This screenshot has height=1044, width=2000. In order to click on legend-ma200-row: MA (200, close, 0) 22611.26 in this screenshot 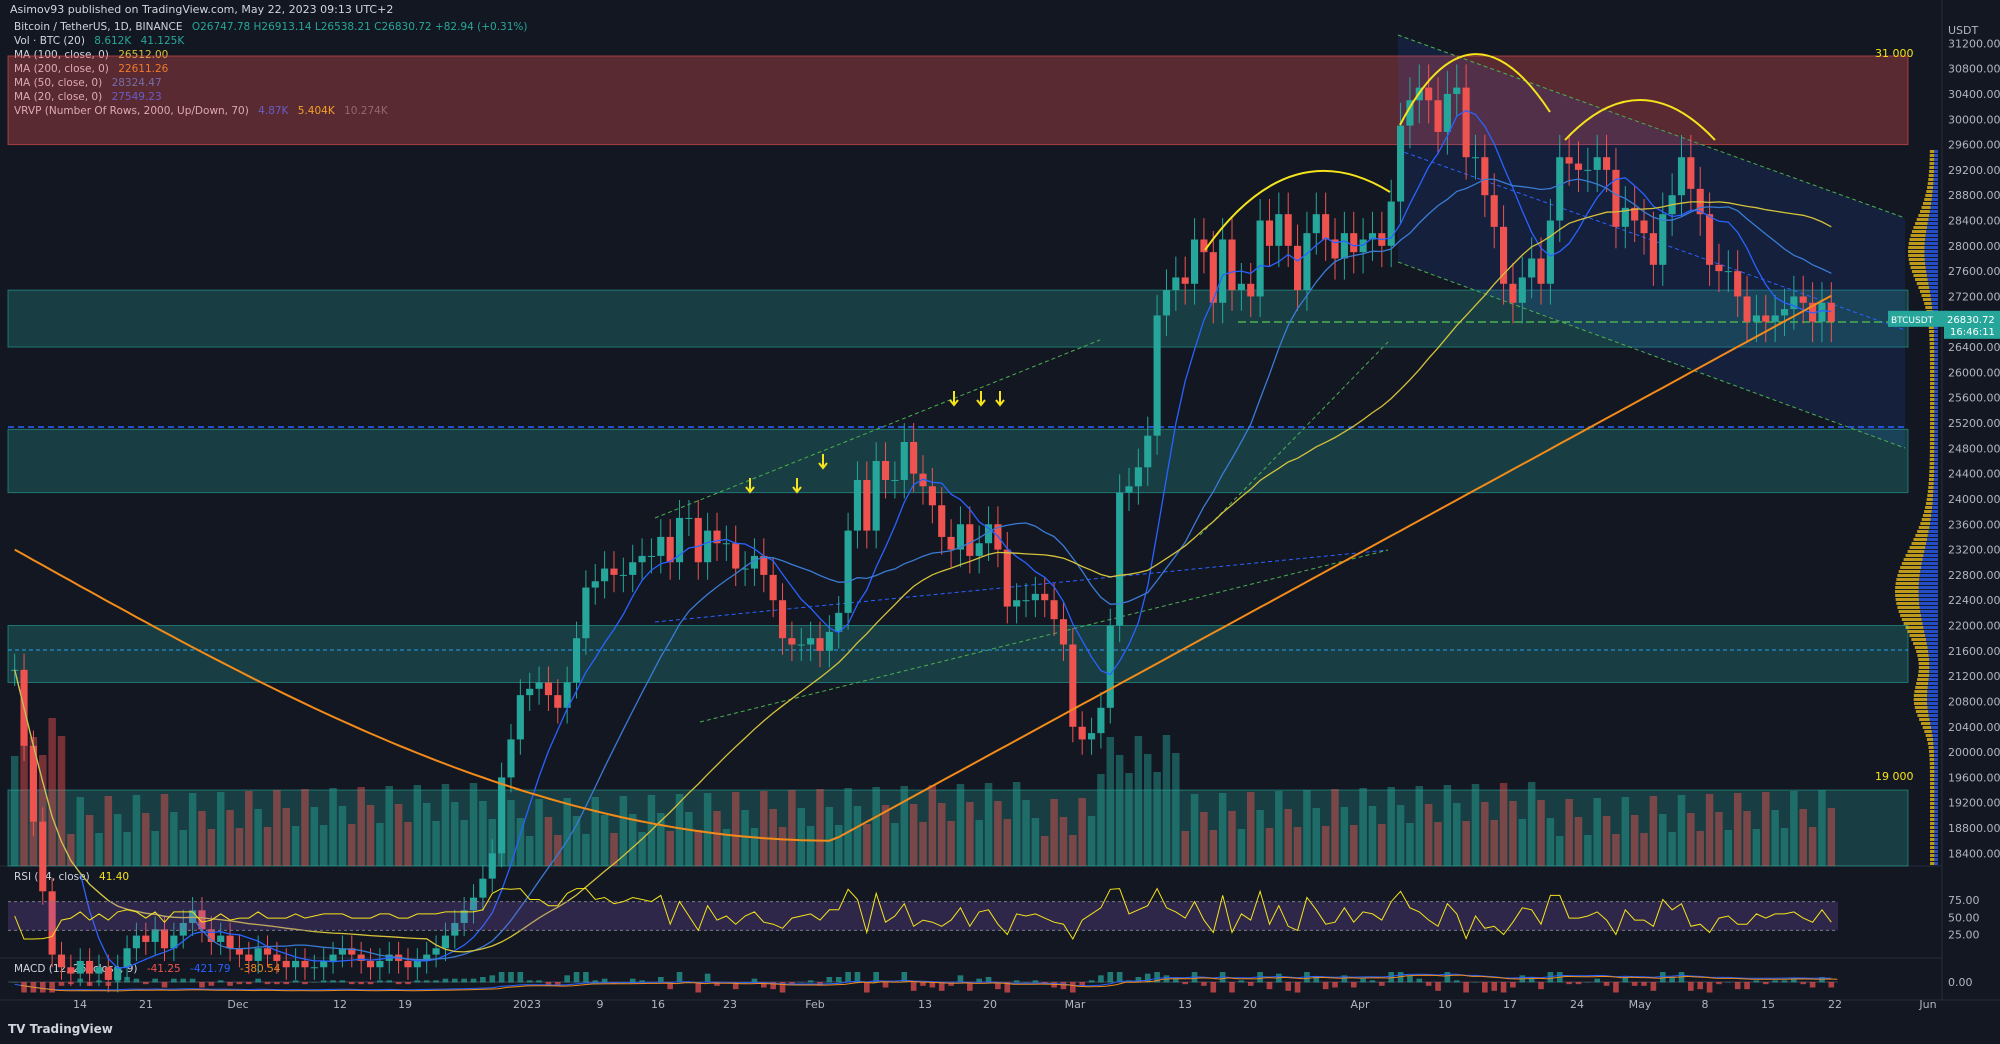, I will do `click(94, 69)`.